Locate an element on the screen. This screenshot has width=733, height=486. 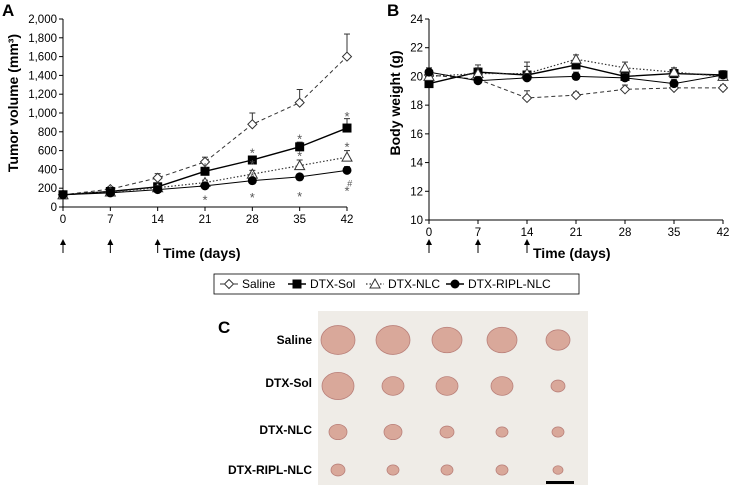
tumor-volume-y-tick-label: 2,000 is located at coordinates (42, 20).